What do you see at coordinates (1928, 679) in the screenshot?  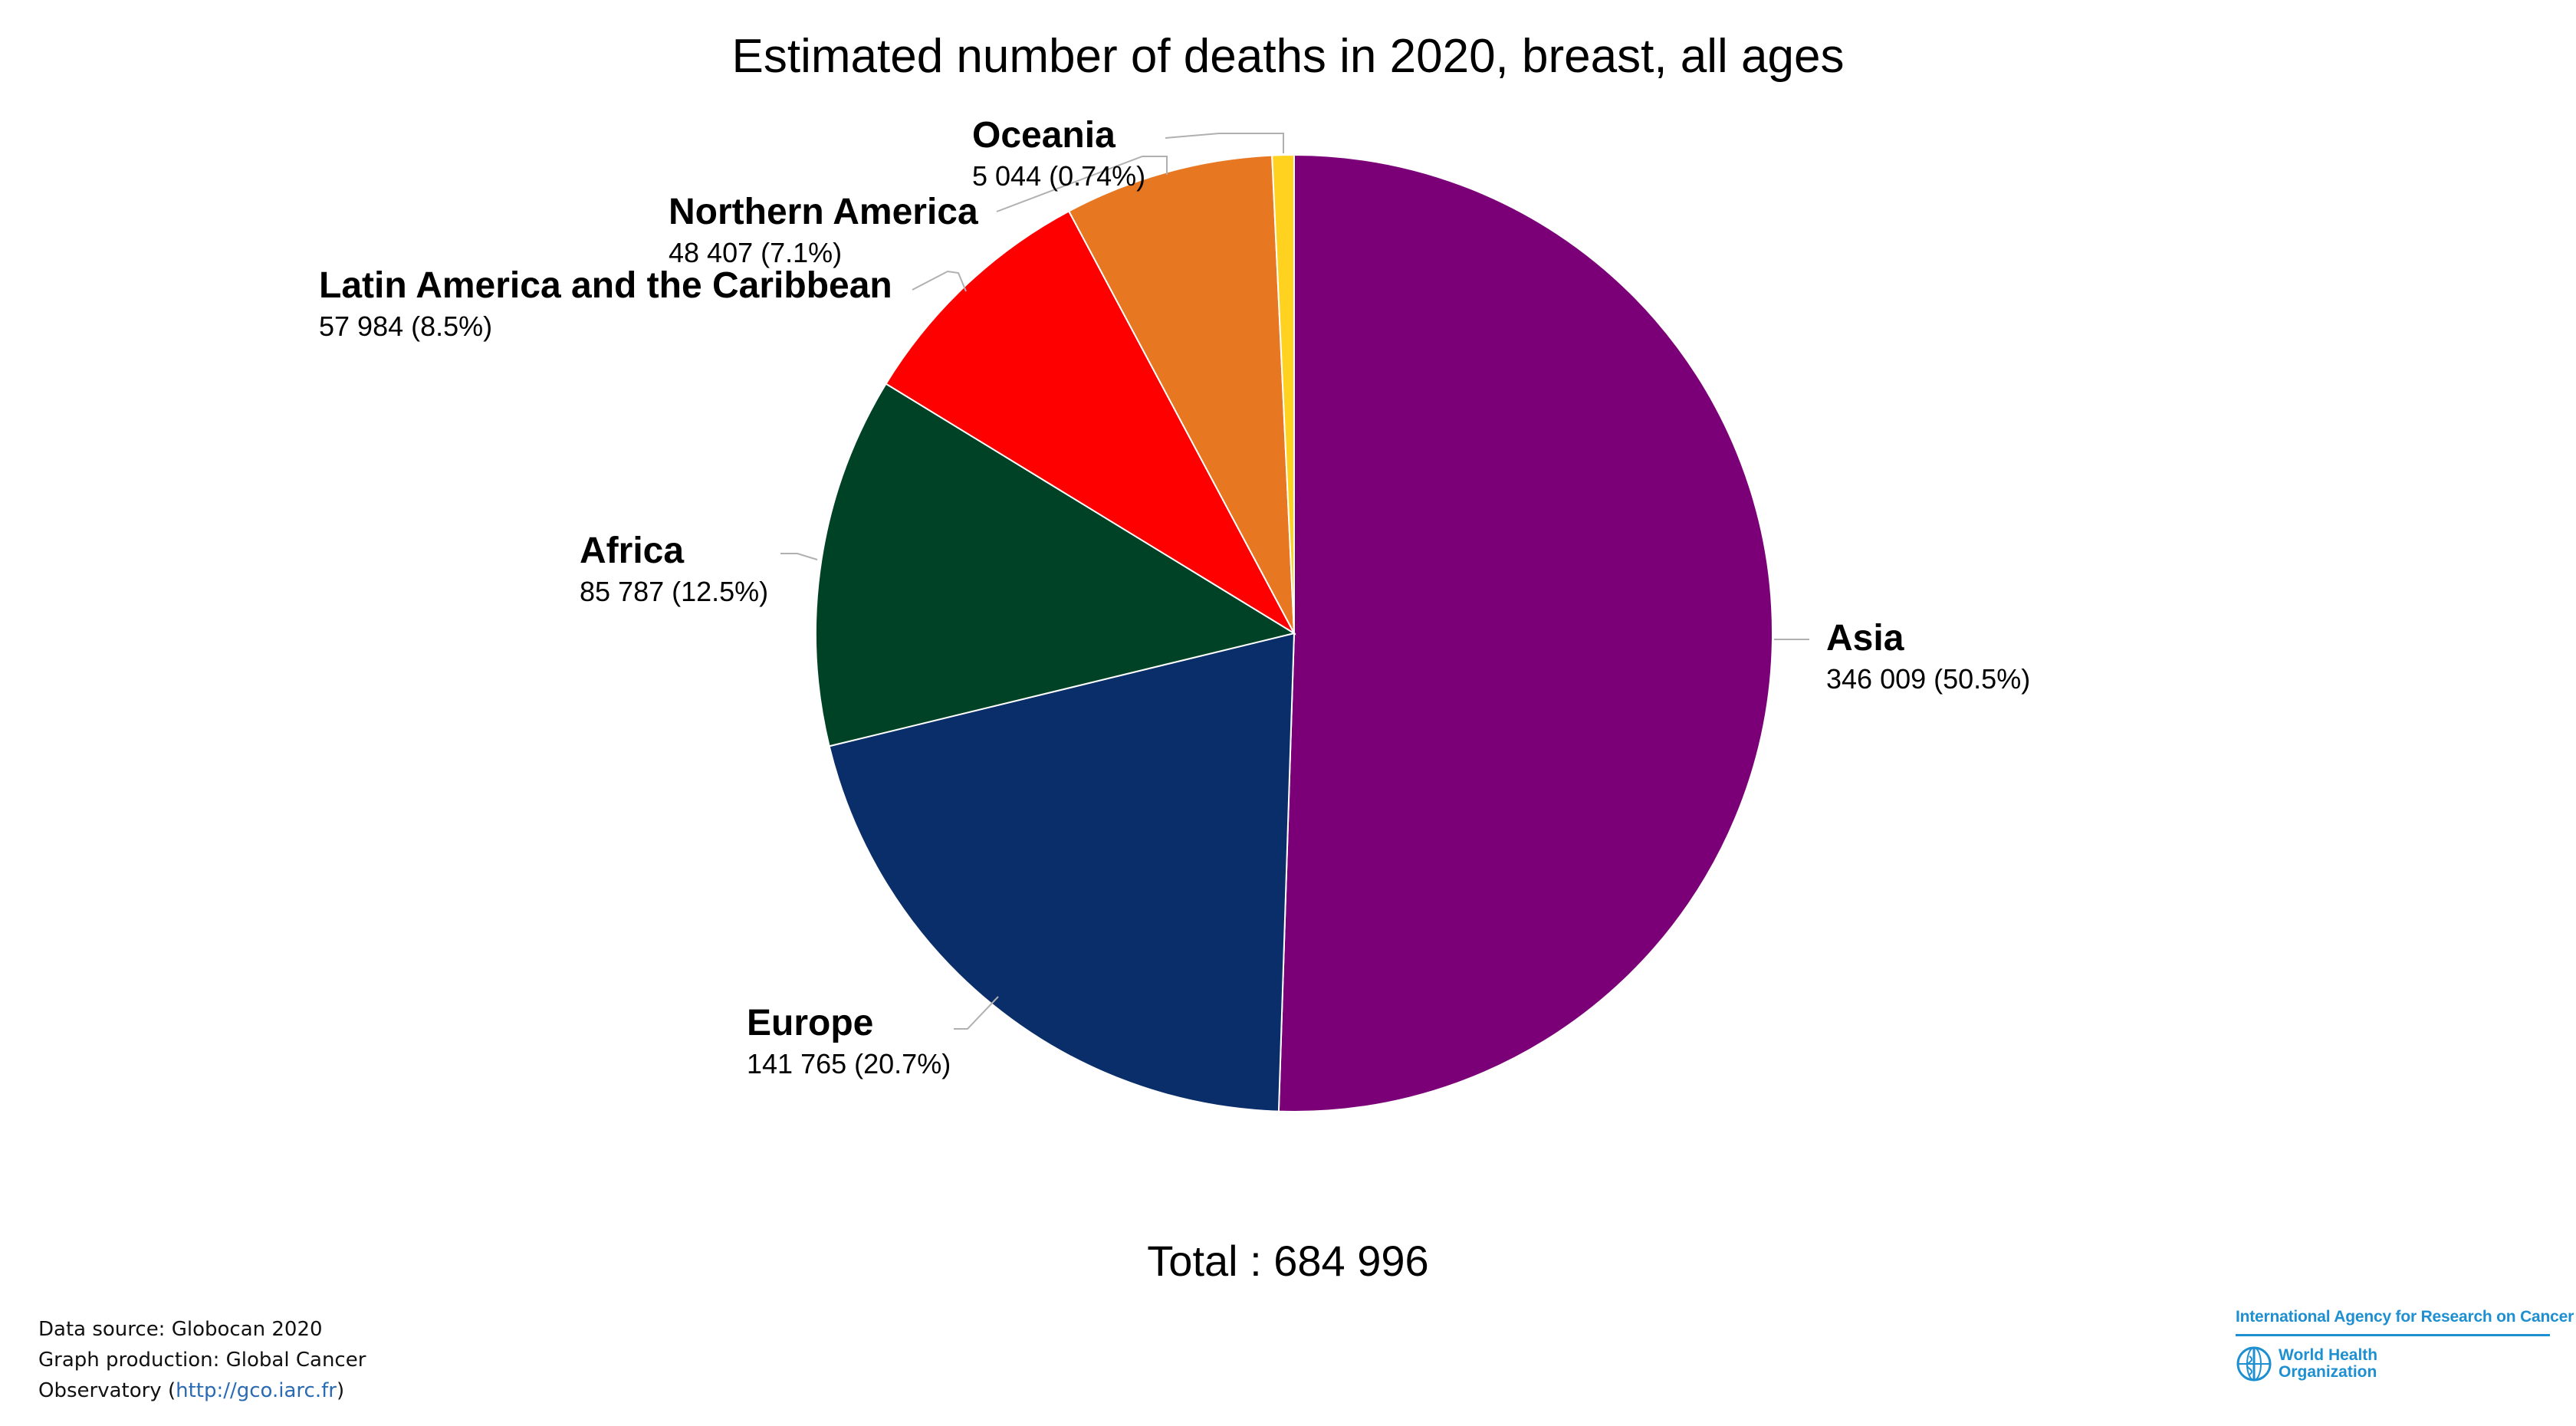 I see `slice-label-value: 346 009 (50.5%)` at bounding box center [1928, 679].